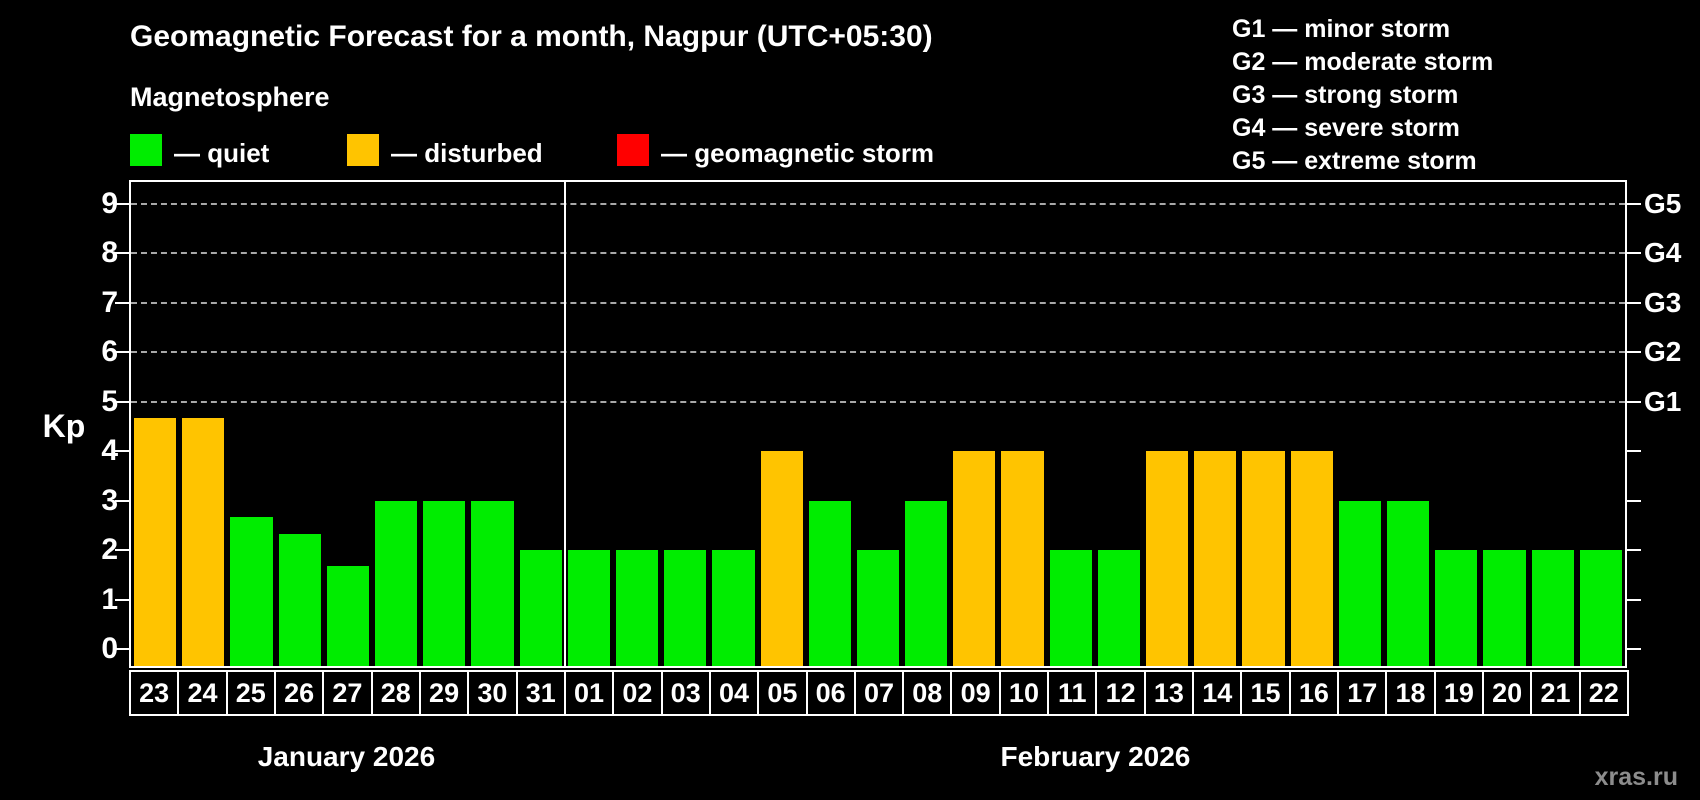  What do you see at coordinates (64, 426) in the screenshot?
I see `y-axis-title: Kp` at bounding box center [64, 426].